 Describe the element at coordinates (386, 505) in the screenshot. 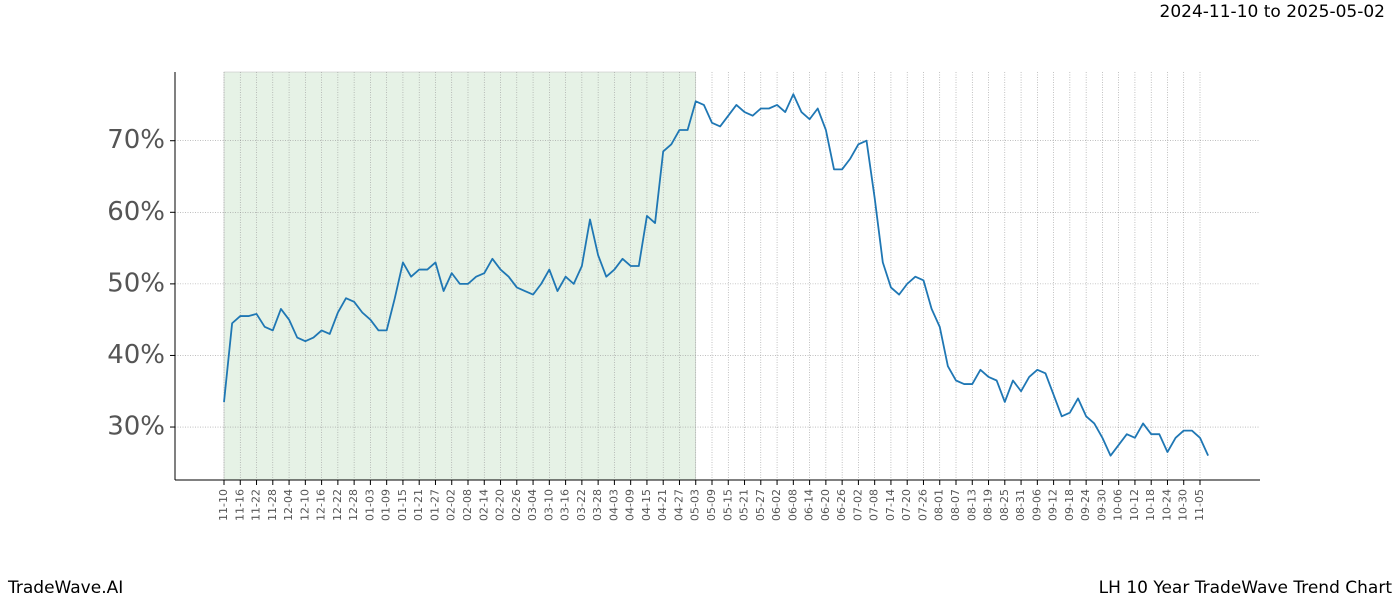

I see `x-tick-label: 01-09` at that location.